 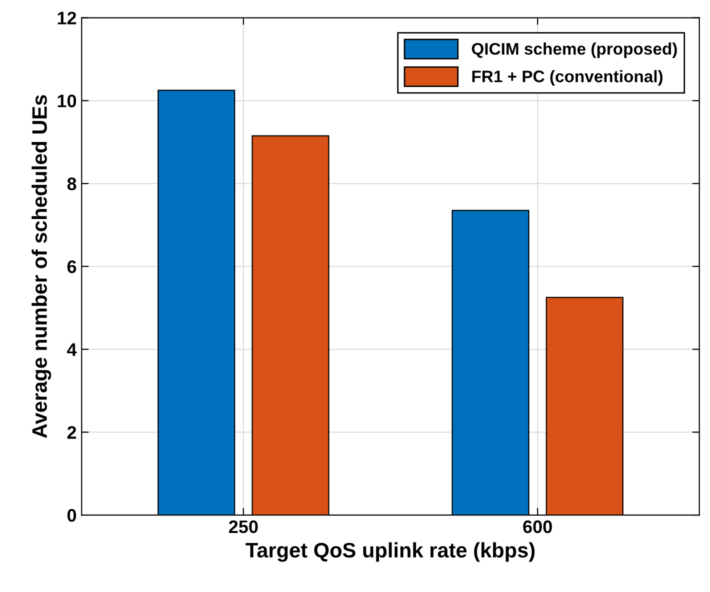 What do you see at coordinates (567, 78) in the screenshot?
I see `legend-label: FR1 + PC (conventional)` at bounding box center [567, 78].